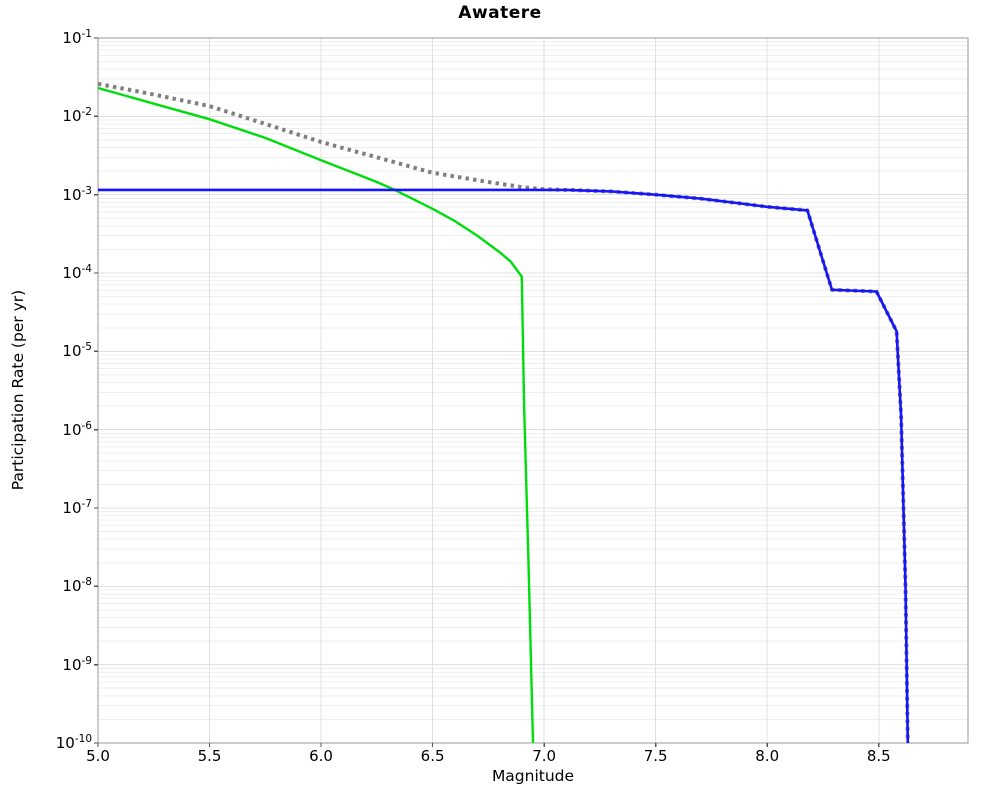 This screenshot has width=1000, height=800. Describe the element at coordinates (77, 272) in the screenshot. I see `y-tick-label: 10⁻⁴` at that location.